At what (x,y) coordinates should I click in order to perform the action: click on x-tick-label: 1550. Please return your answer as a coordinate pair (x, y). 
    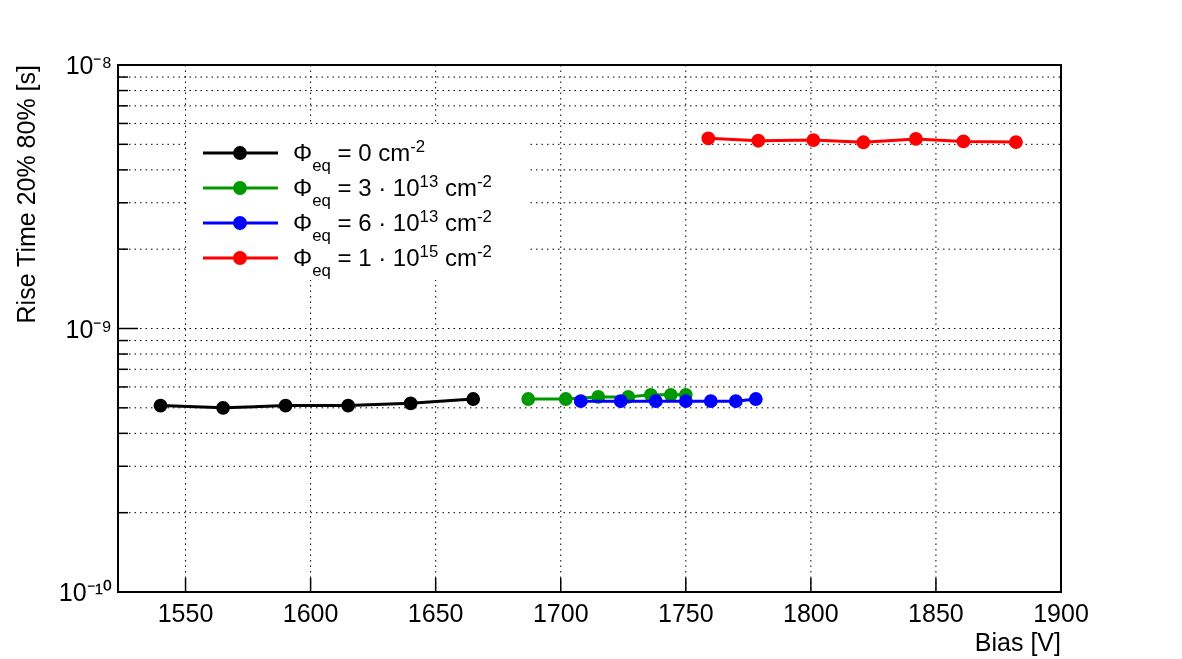
    Looking at the image, I should click on (185, 613).